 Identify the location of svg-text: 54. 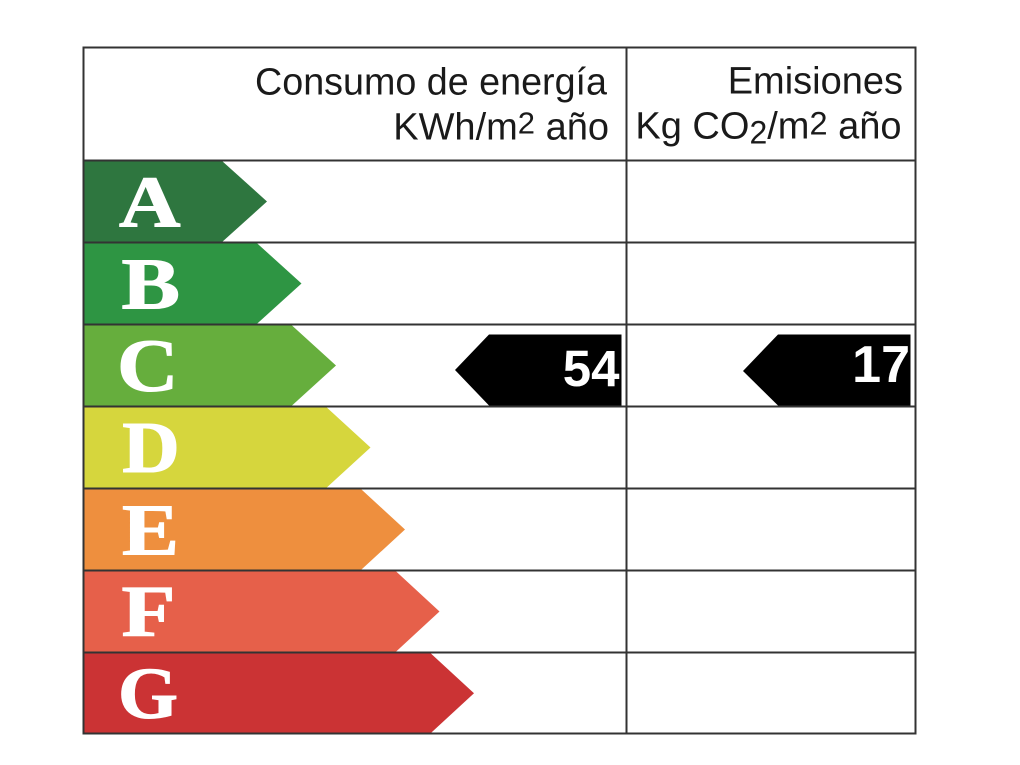
(591, 368).